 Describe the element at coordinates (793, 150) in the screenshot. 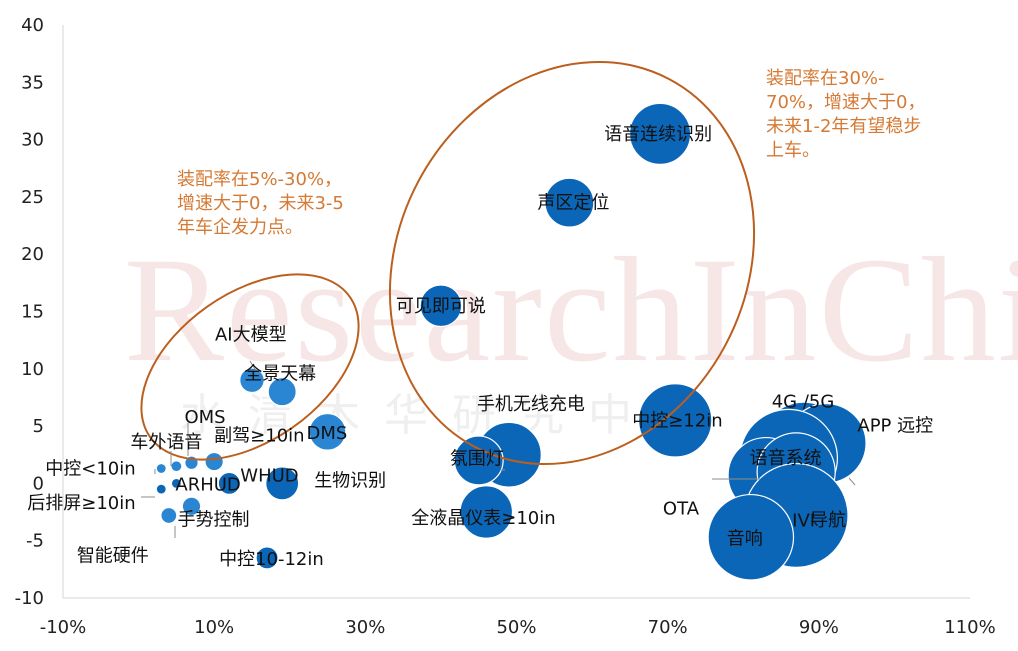

I see `right-group-annotation-line: 上车。` at that location.